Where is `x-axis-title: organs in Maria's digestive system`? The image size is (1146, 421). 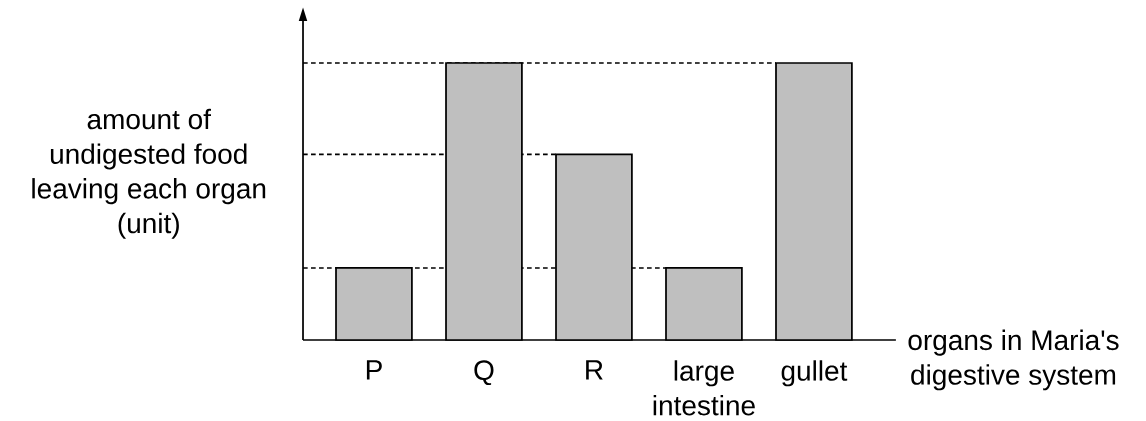
x-axis-title: organs in Maria's digestive system is located at coordinates (1013, 360).